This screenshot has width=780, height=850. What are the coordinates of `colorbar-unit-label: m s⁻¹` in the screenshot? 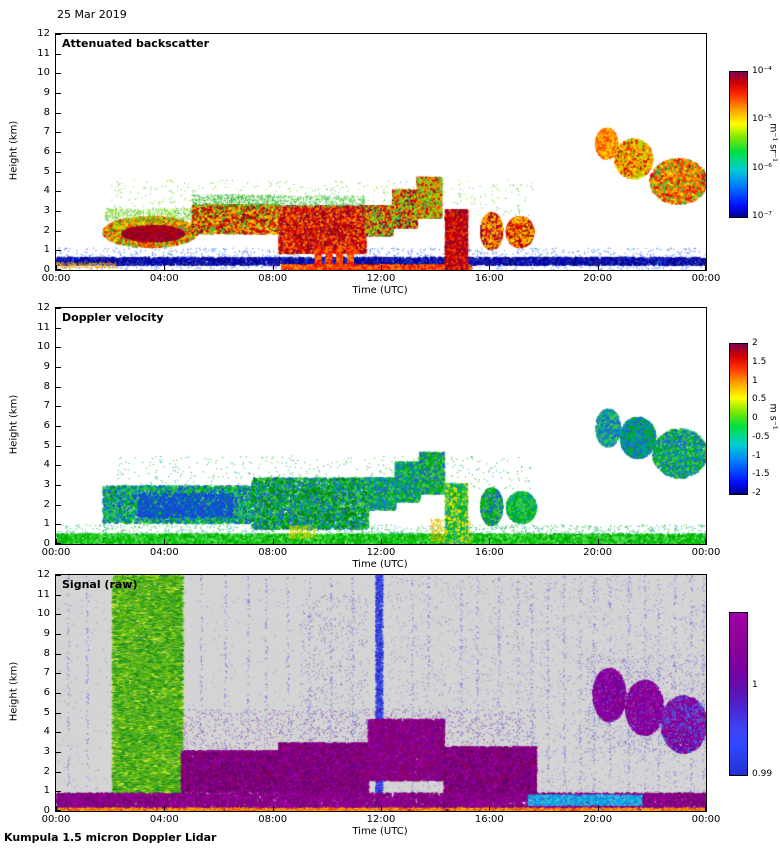 It's located at (773, 416).